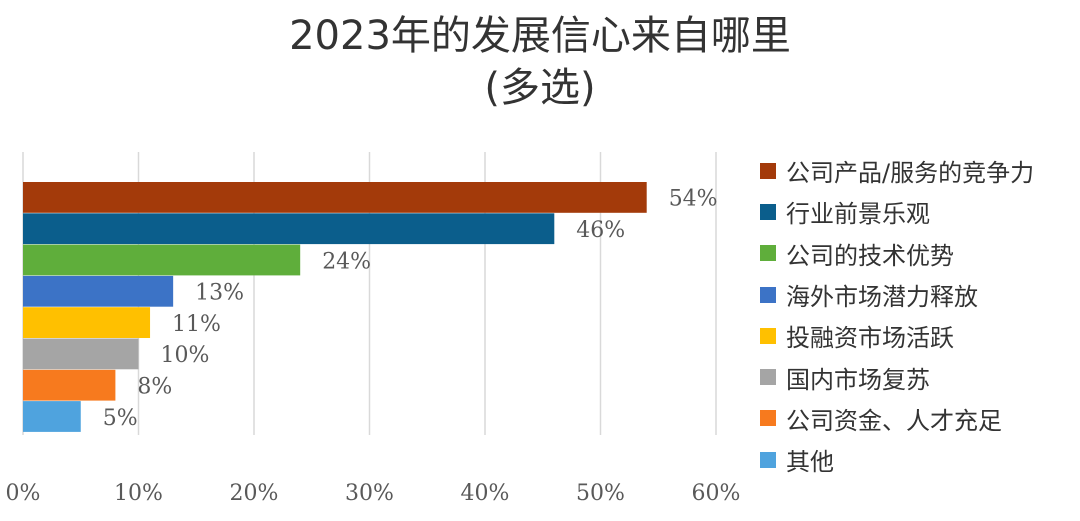 This screenshot has height=521, width=1080. What do you see at coordinates (196, 324) in the screenshot?
I see `data-label: 11%` at bounding box center [196, 324].